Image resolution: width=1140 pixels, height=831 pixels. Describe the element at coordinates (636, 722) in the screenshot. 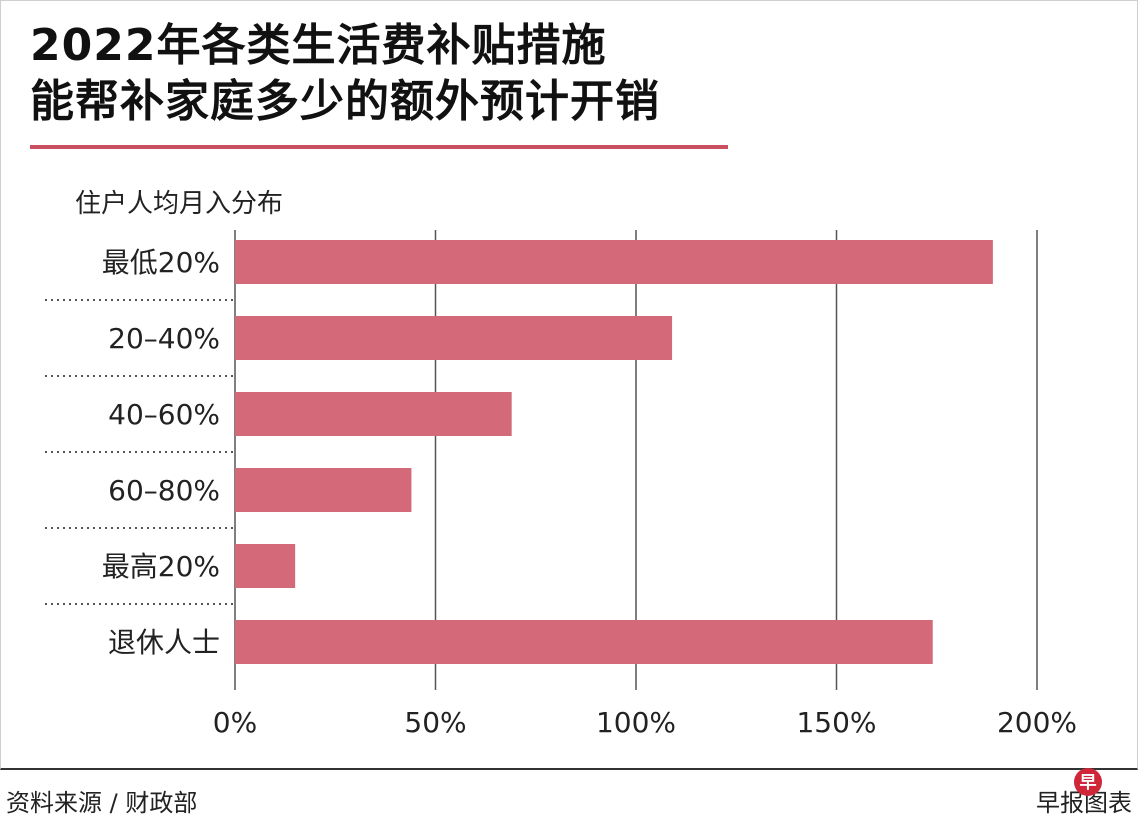

I see `x-tick-label: 100%` at that location.